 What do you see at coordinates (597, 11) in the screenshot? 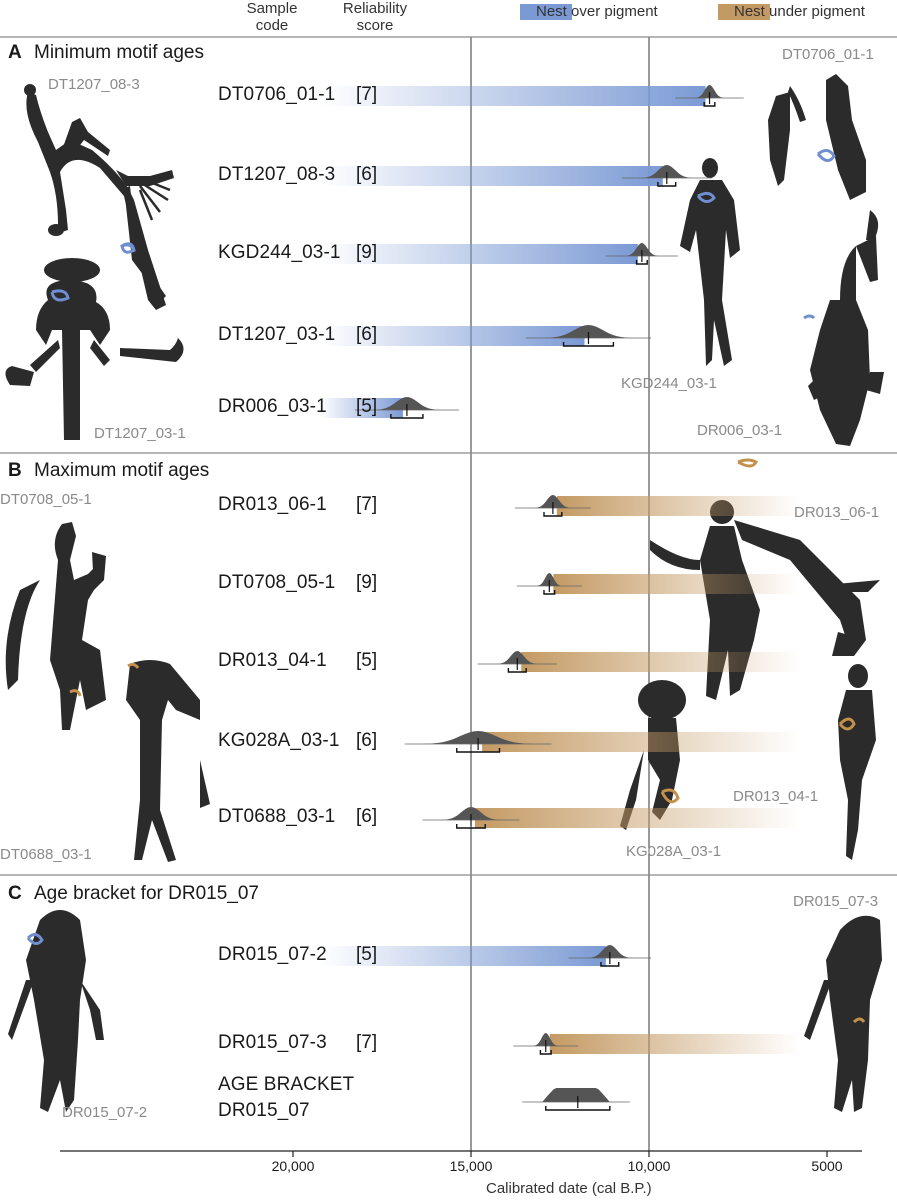
I see `legend-label-over: Nest over pigment` at bounding box center [597, 11].